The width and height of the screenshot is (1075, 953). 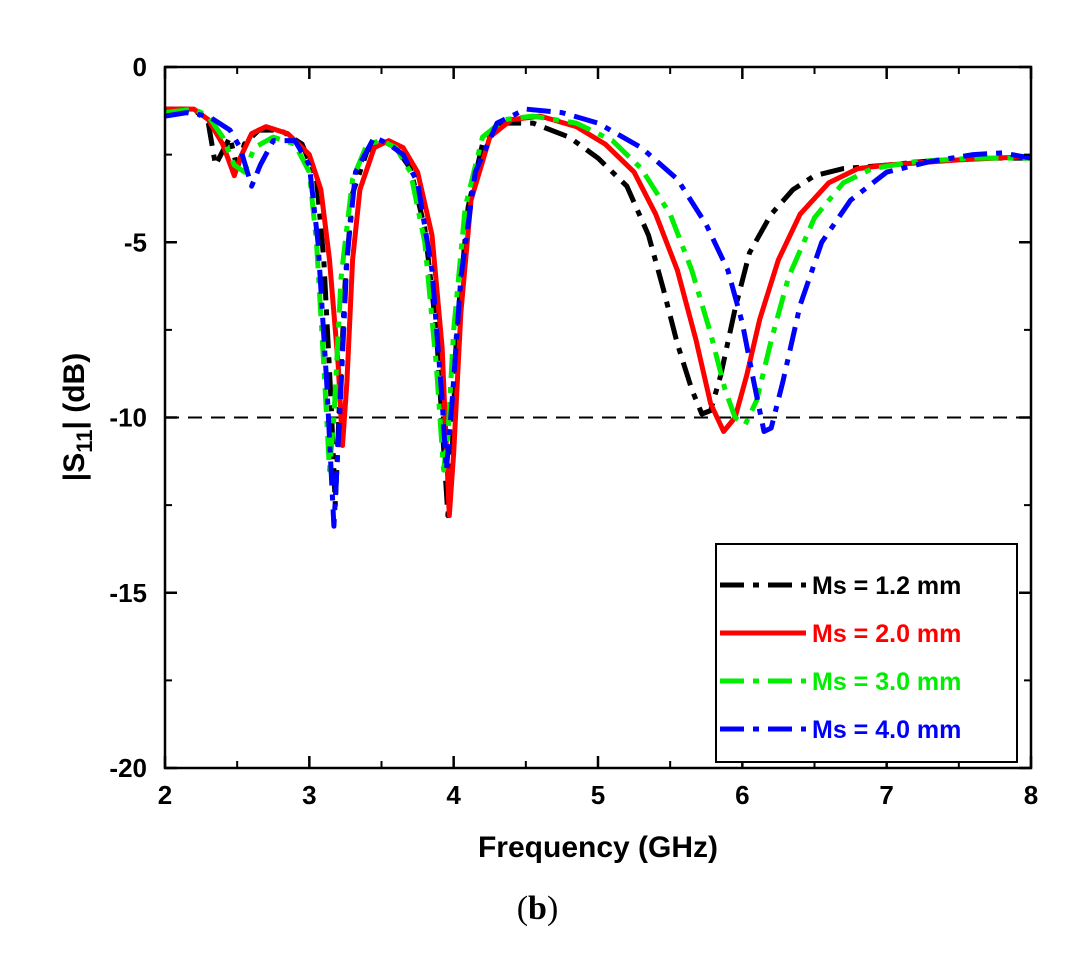 I want to click on y-axis-title-tail: | (dB), so click(x=74, y=391).